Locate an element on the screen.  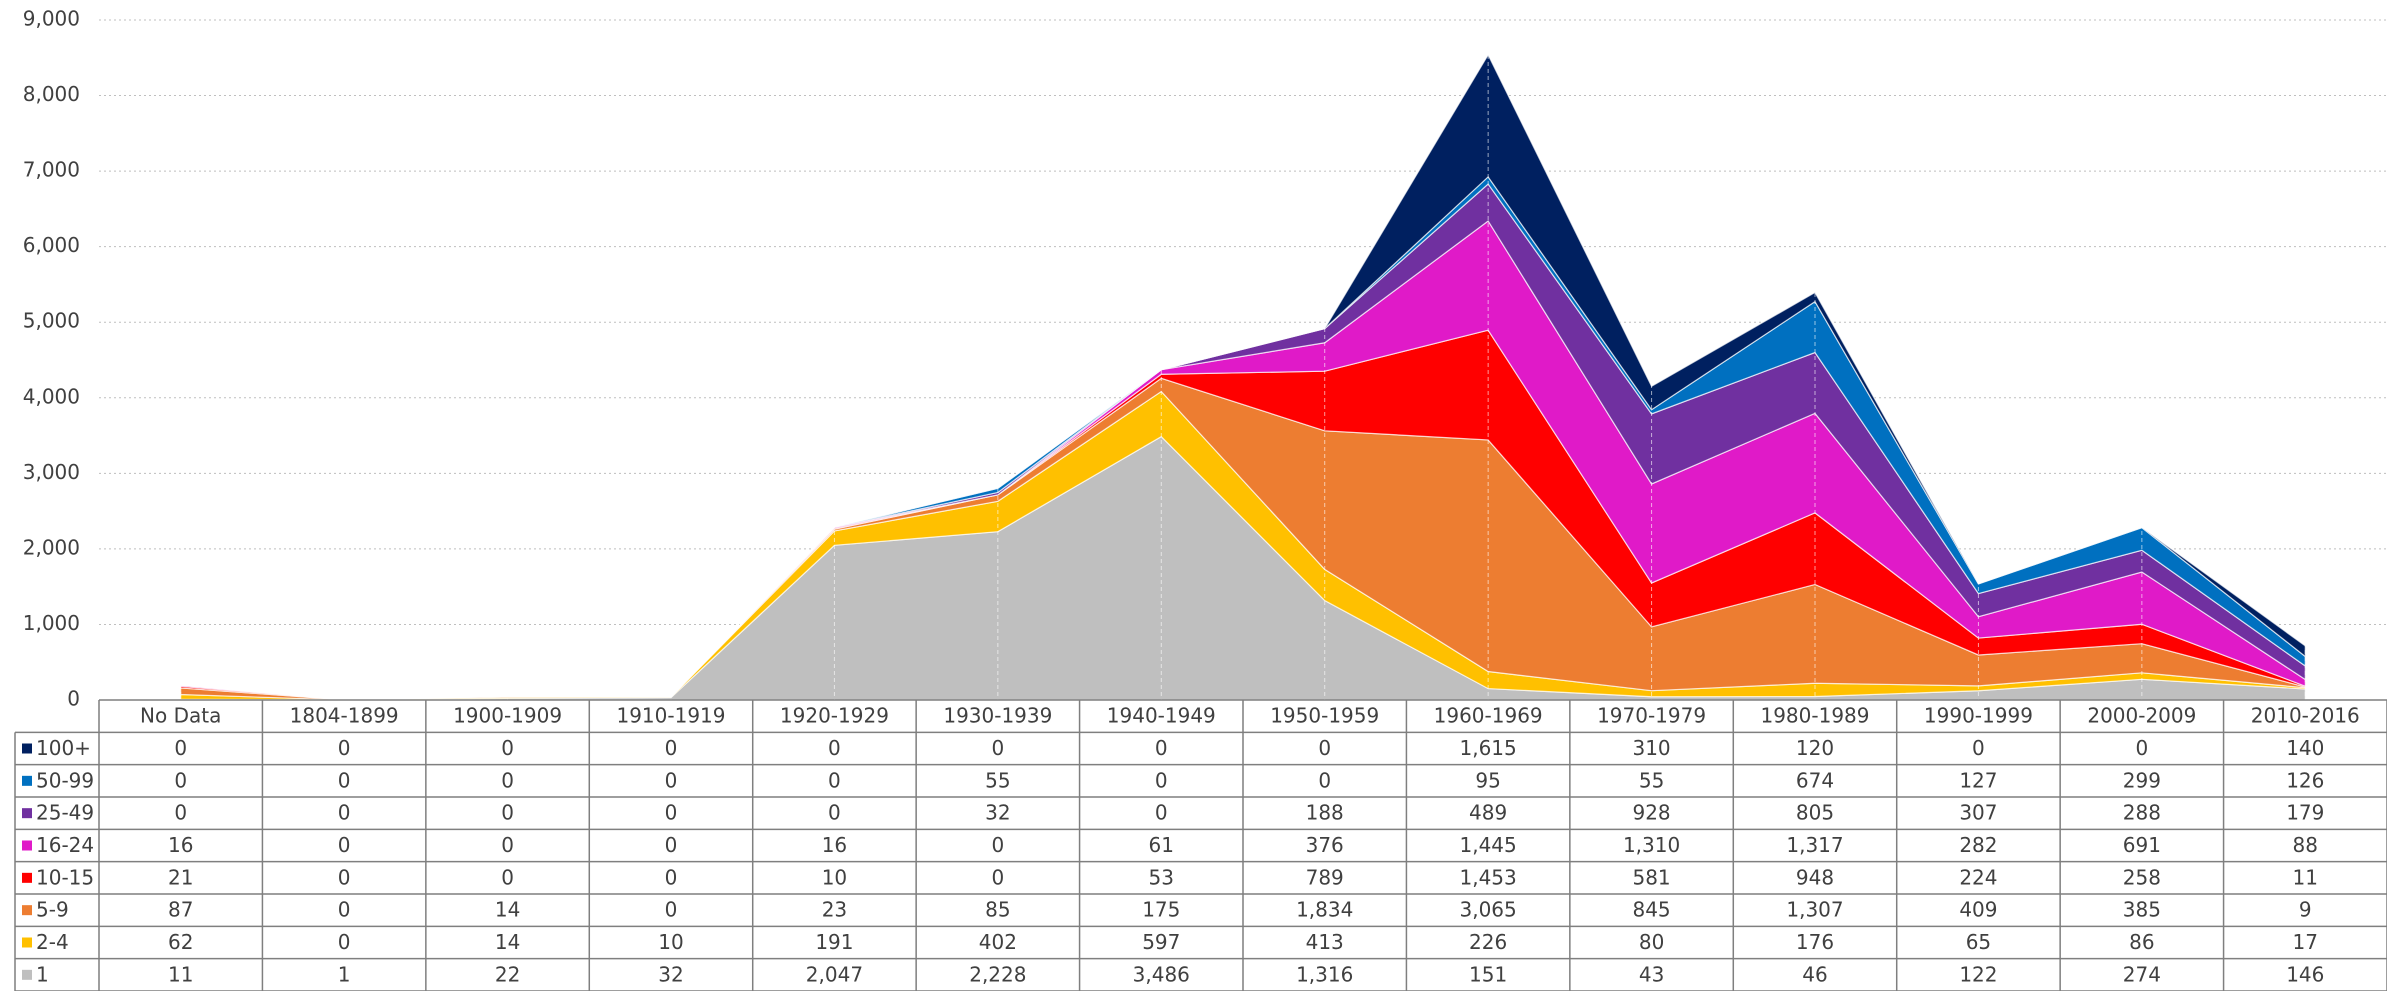
legend-label: 1 is located at coordinates (42, 974).